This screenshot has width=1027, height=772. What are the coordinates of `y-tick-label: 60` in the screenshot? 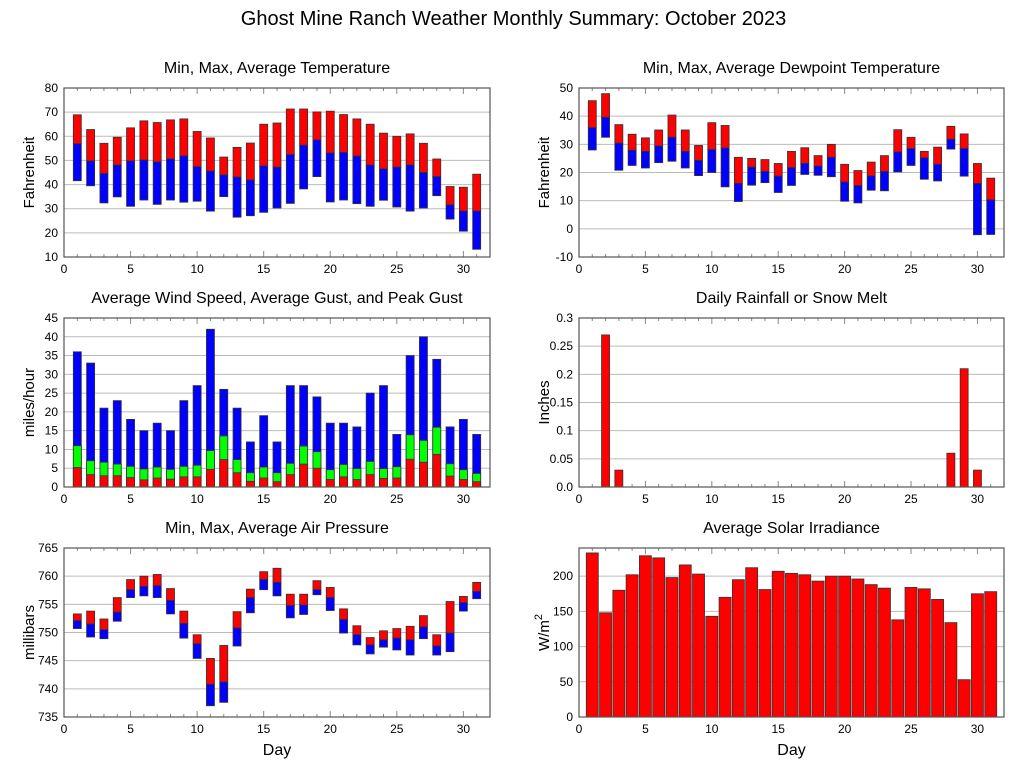 It's located at (52, 136).